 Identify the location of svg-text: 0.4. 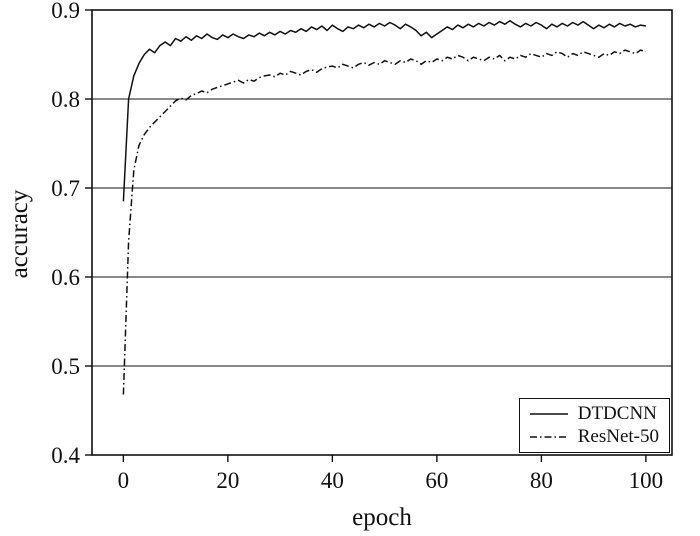
(65, 455).